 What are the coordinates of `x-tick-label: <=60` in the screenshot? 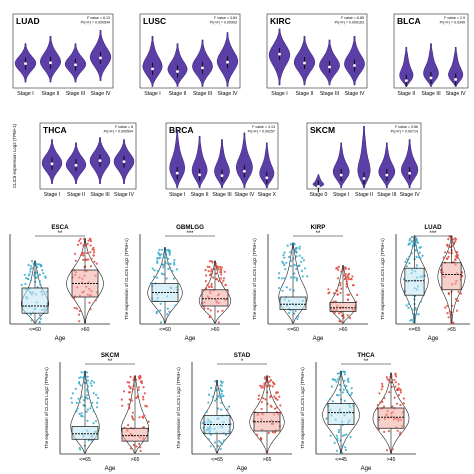 It's located at (293, 330).